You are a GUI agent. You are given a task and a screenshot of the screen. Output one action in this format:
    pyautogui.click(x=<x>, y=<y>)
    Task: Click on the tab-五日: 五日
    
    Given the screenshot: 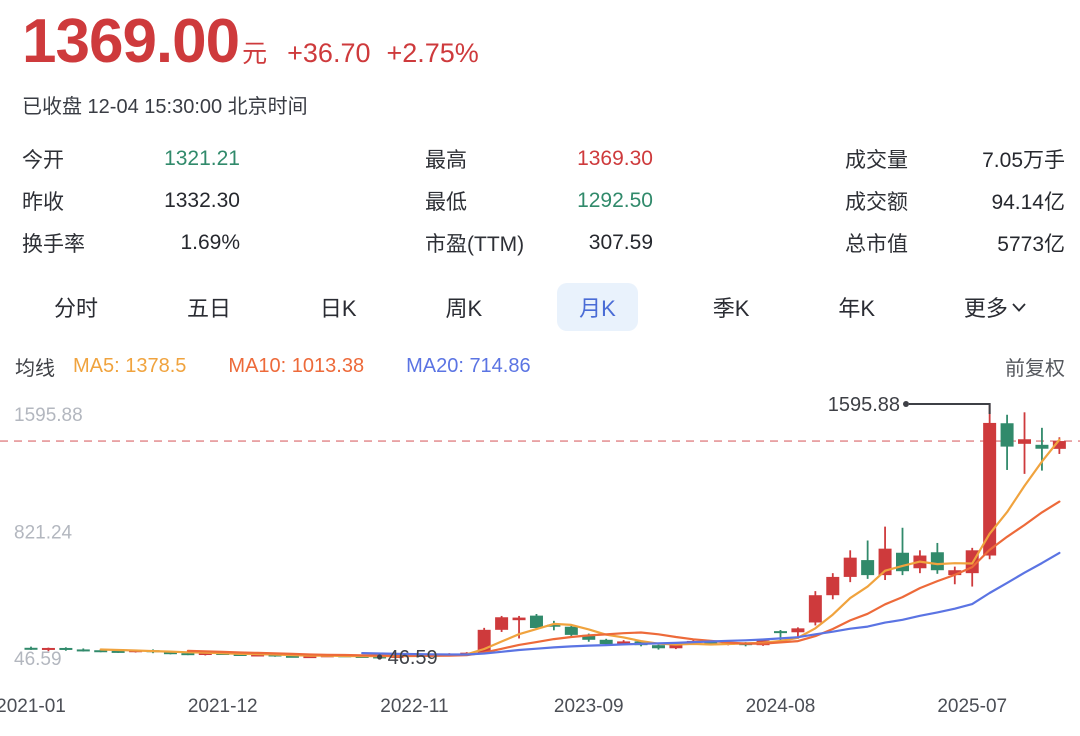 What is the action you would take?
    pyautogui.click(x=208, y=308)
    